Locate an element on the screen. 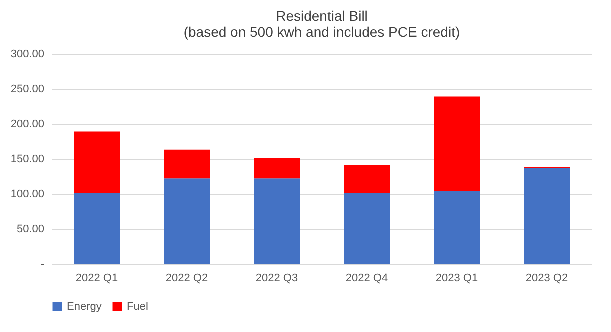 This screenshot has height=332, width=611. y-tick-label: 50.00 is located at coordinates (30, 230).